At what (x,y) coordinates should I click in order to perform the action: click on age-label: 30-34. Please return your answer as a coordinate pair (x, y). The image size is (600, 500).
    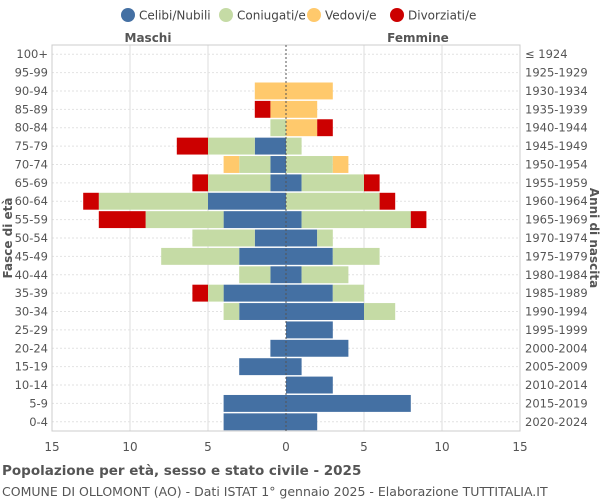
    Looking at the image, I should click on (31, 312).